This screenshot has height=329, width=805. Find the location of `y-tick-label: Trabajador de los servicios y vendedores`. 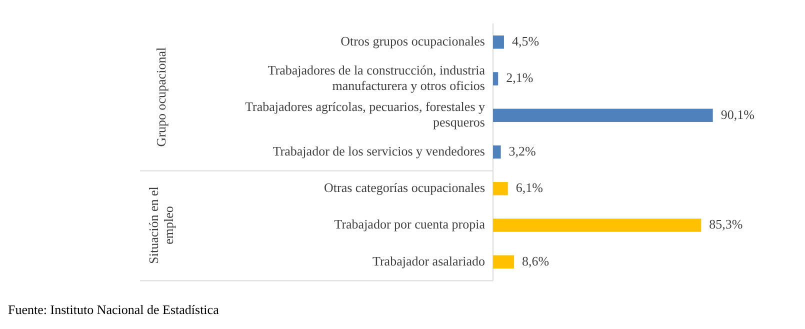

y-tick-label: Trabajador de los servicios y vendedores is located at coordinates (378, 150).